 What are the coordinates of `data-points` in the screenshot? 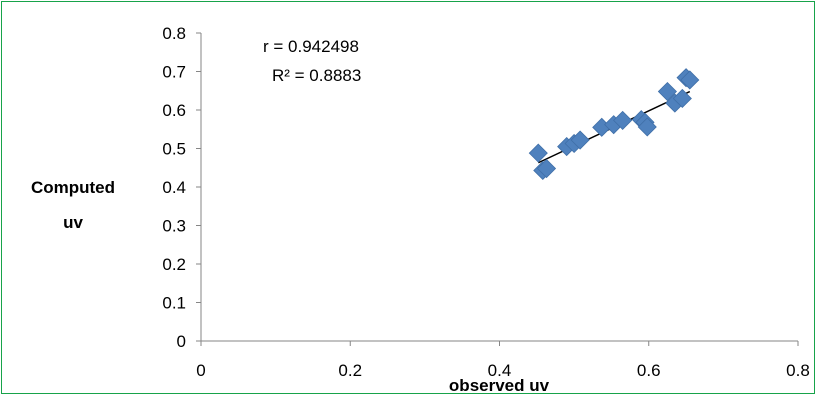 It's located at (614, 124).